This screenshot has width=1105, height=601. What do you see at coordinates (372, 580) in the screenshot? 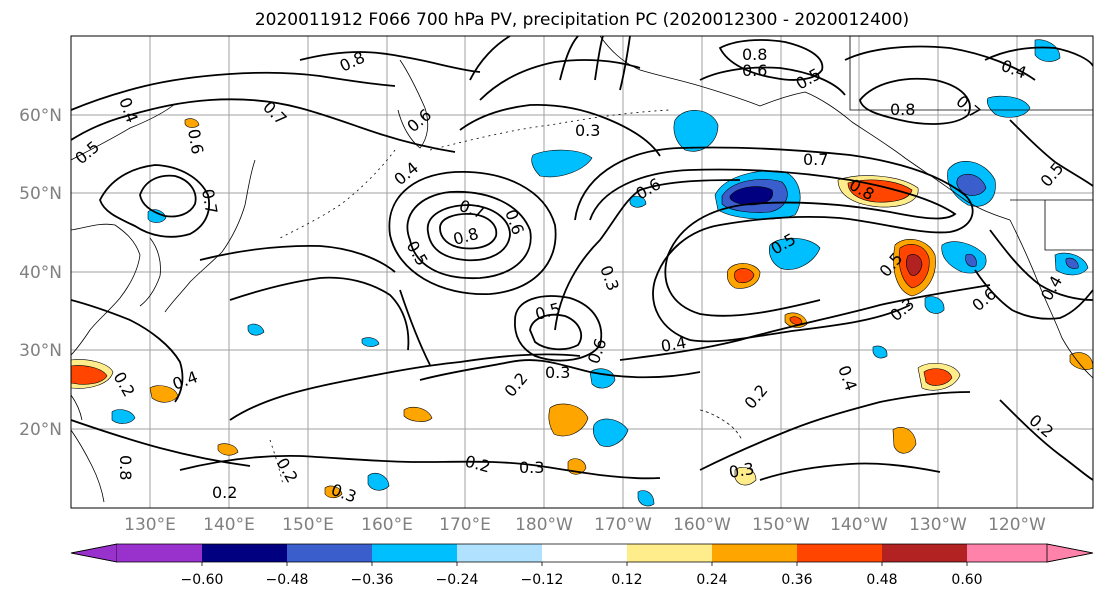
I see `colorbar-tick-label: −0.36` at bounding box center [372, 580].